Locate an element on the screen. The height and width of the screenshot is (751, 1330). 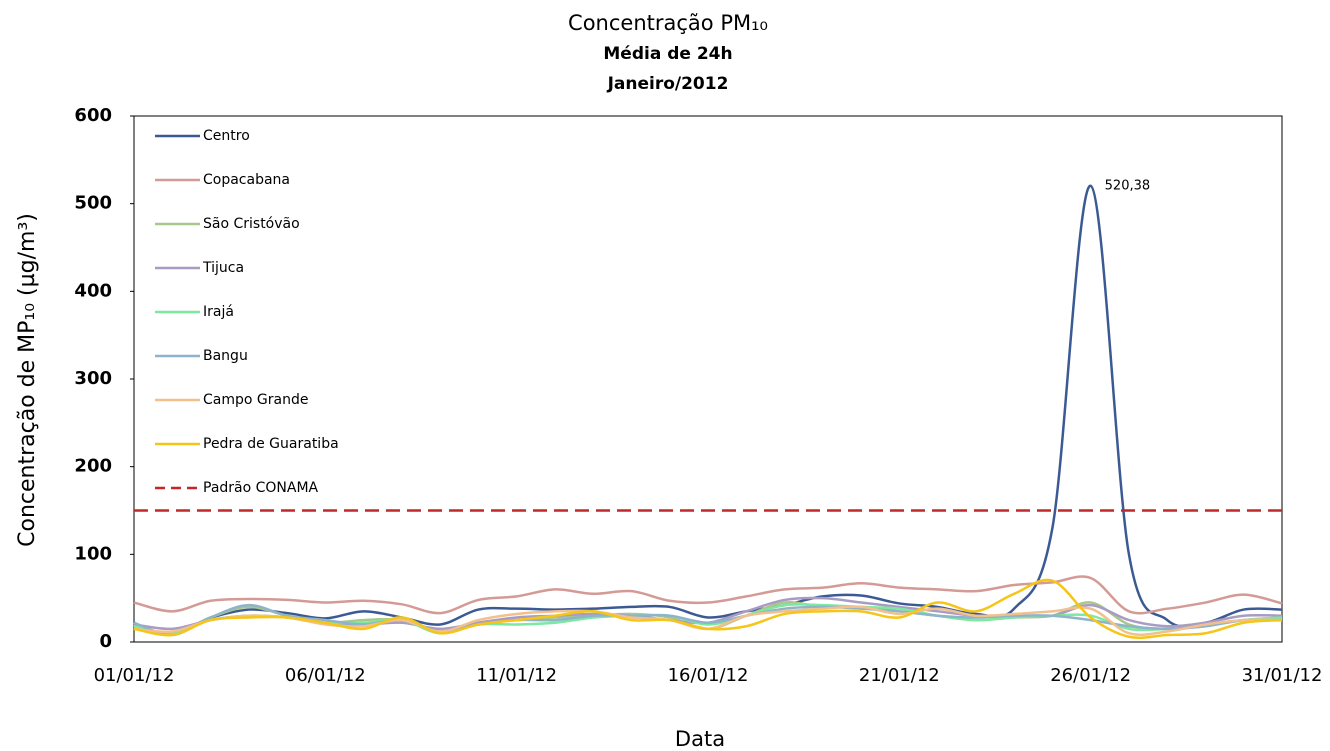
legend-label: Centro is located at coordinates (226, 136).